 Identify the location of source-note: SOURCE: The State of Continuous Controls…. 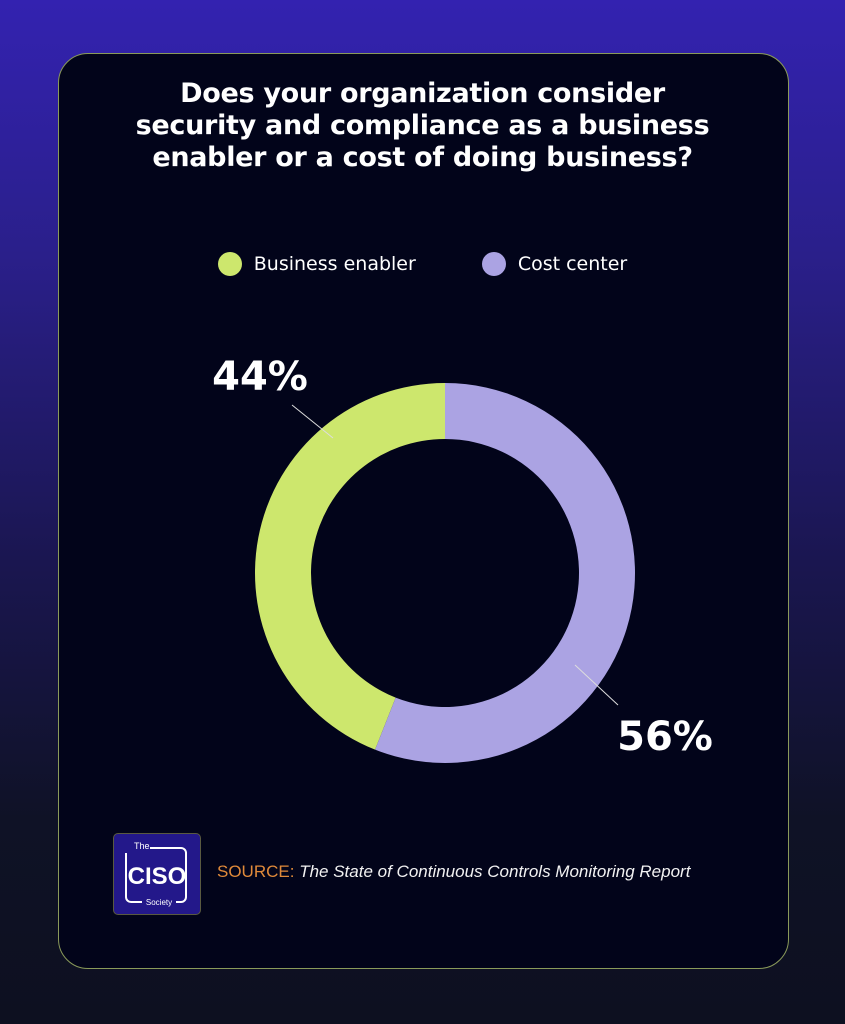
(453, 872).